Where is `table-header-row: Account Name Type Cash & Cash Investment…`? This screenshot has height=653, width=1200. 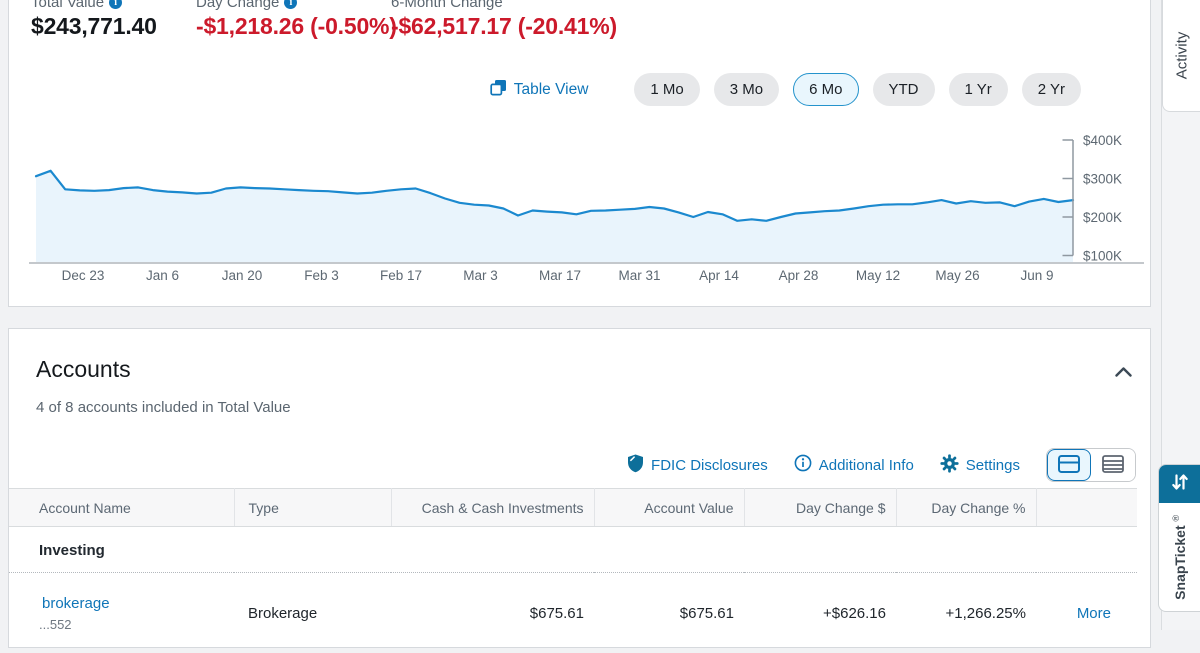 table-header-row: Account Name Type Cash & Cash Investment… is located at coordinates (573, 508).